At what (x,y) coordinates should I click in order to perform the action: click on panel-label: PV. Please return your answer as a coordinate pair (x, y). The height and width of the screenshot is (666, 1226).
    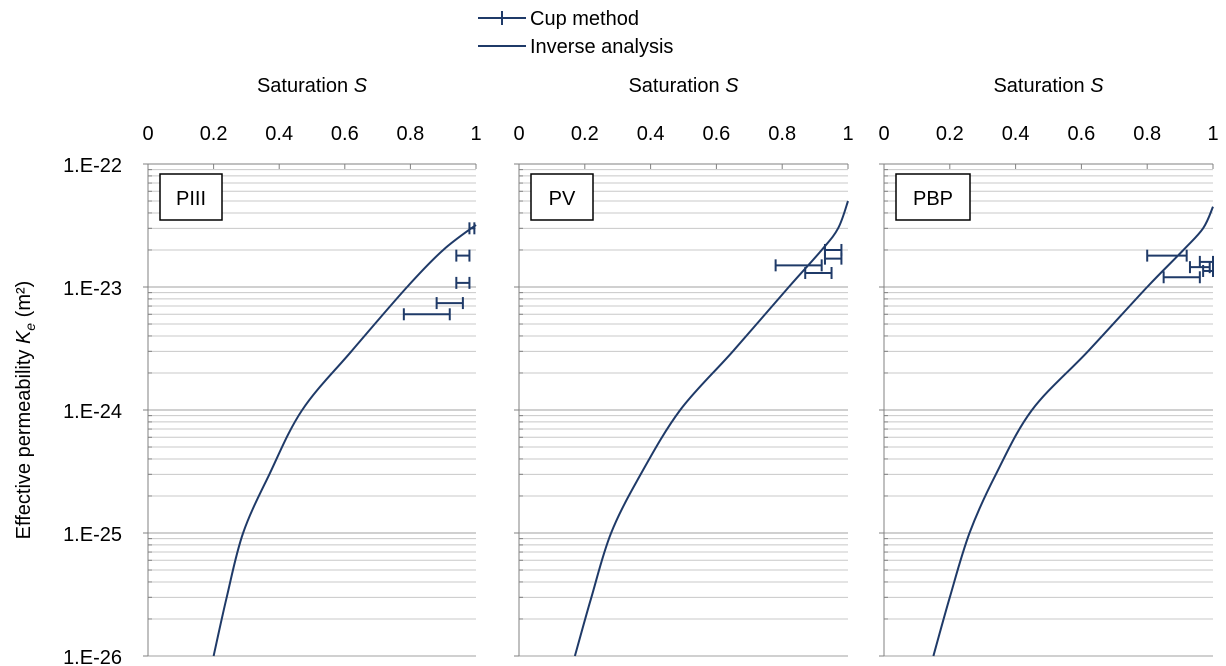
    Looking at the image, I should click on (562, 199).